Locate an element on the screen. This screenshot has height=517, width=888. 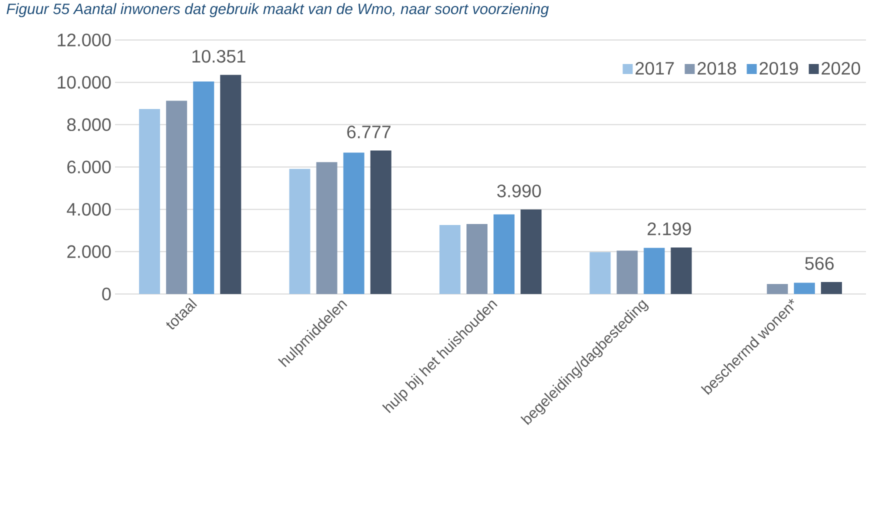
legend-label: 2020 is located at coordinates (841, 68).